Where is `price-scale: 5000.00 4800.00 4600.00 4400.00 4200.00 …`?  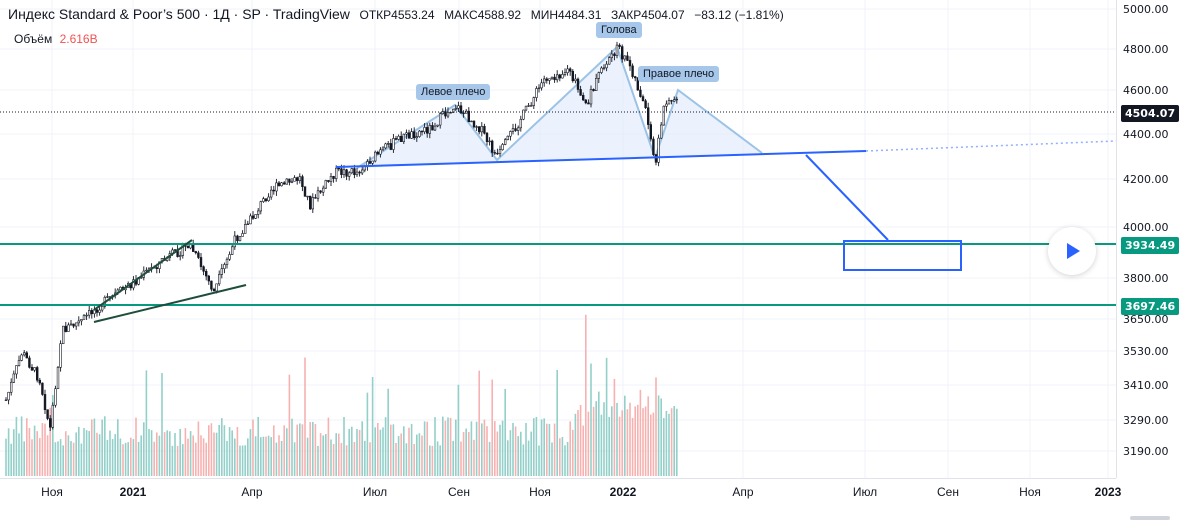 price-scale: 5000.00 4800.00 4600.00 4400.00 4200.00 … is located at coordinates (1155, 239).